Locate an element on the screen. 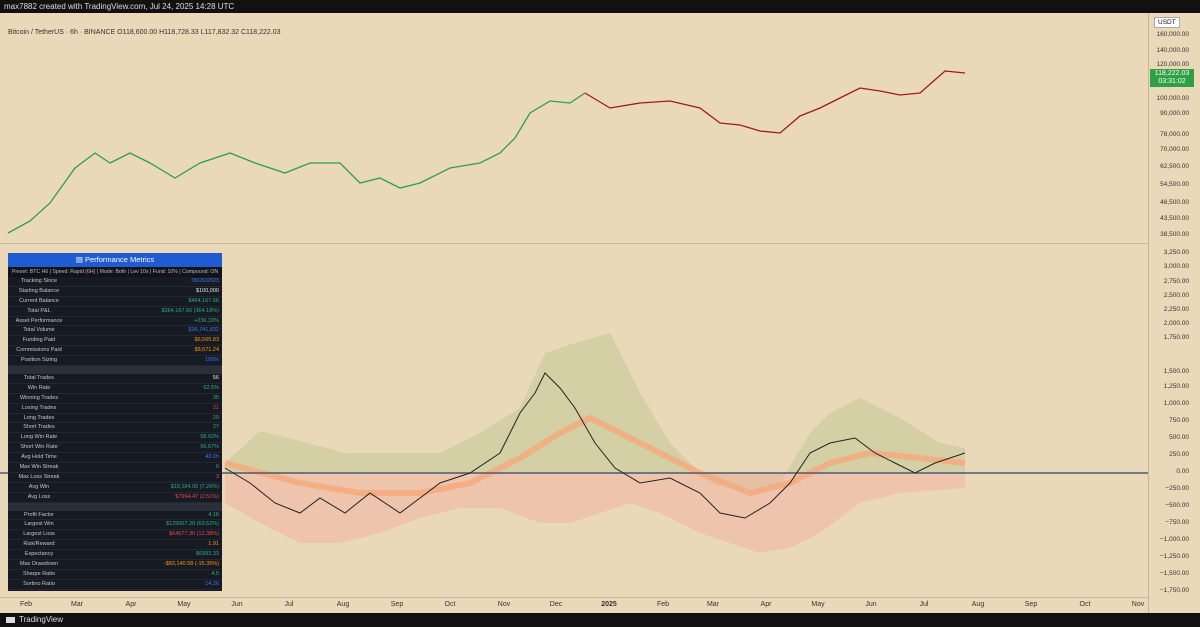  metric-row: Winning Trades 35 is located at coordinates (115, 399).